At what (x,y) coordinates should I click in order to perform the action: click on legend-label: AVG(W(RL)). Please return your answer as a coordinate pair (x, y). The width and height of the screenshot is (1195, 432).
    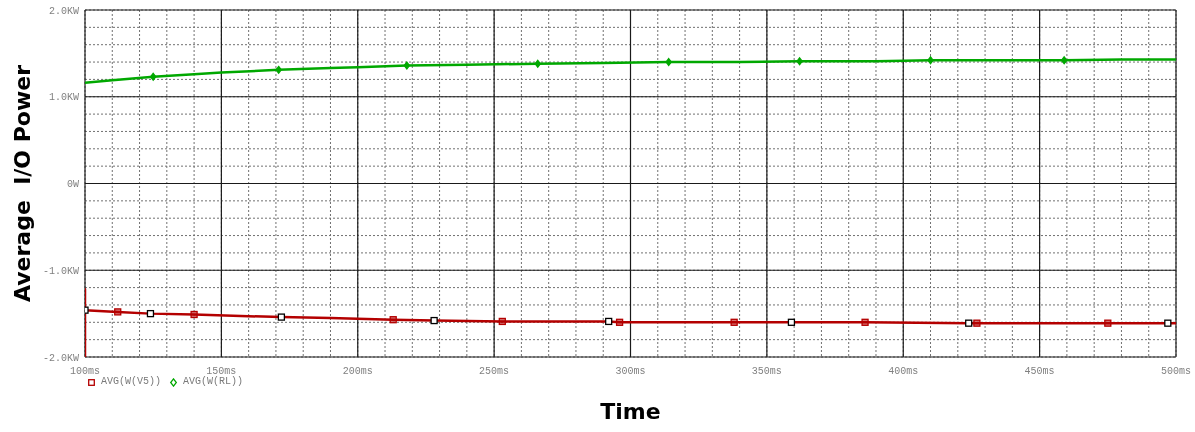
    Looking at the image, I should click on (213, 382).